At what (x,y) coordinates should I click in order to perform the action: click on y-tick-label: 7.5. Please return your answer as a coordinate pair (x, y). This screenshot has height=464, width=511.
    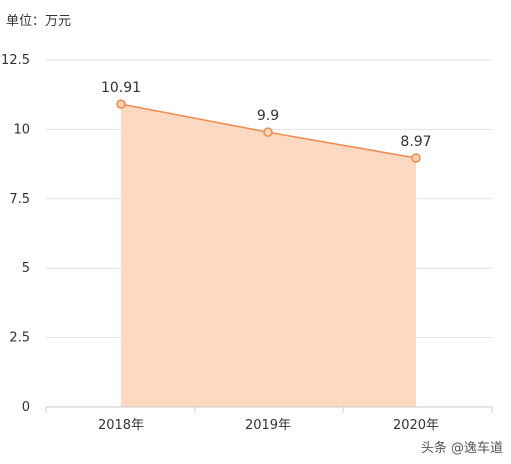
    Looking at the image, I should click on (19, 199).